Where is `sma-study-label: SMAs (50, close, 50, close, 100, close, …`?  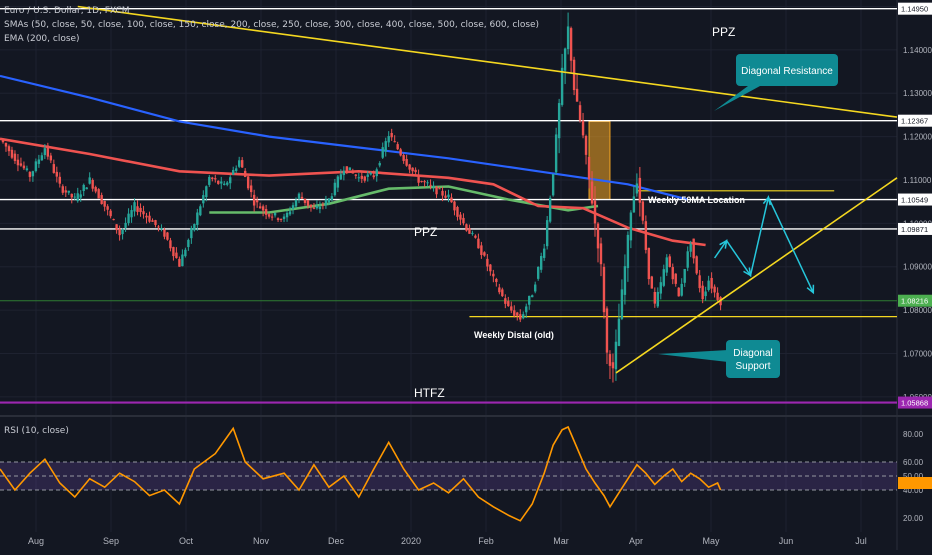
sma-study-label: SMAs (50, close, 50, close, 100, close, … is located at coordinates (272, 25).